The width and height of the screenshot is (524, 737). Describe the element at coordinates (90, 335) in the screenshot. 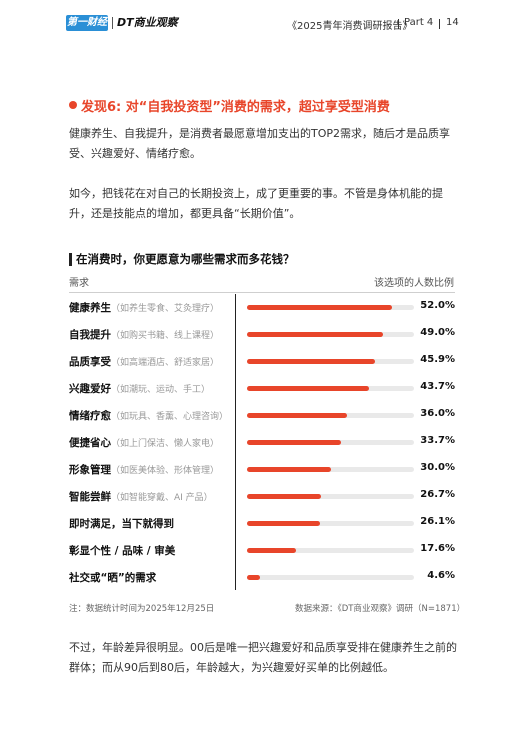

I see `bar-category-name: 自我提升` at that location.